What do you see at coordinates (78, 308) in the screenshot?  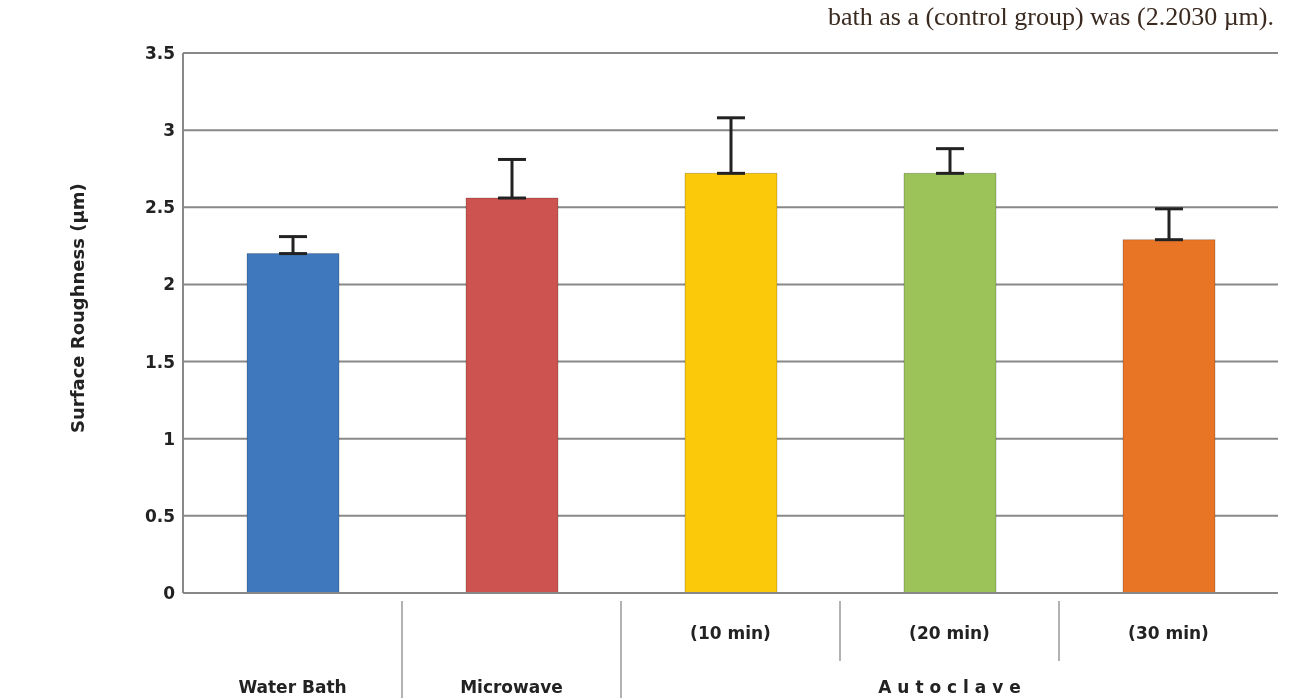 I see `y-axis-title: Surface Roughness (µm)` at bounding box center [78, 308].